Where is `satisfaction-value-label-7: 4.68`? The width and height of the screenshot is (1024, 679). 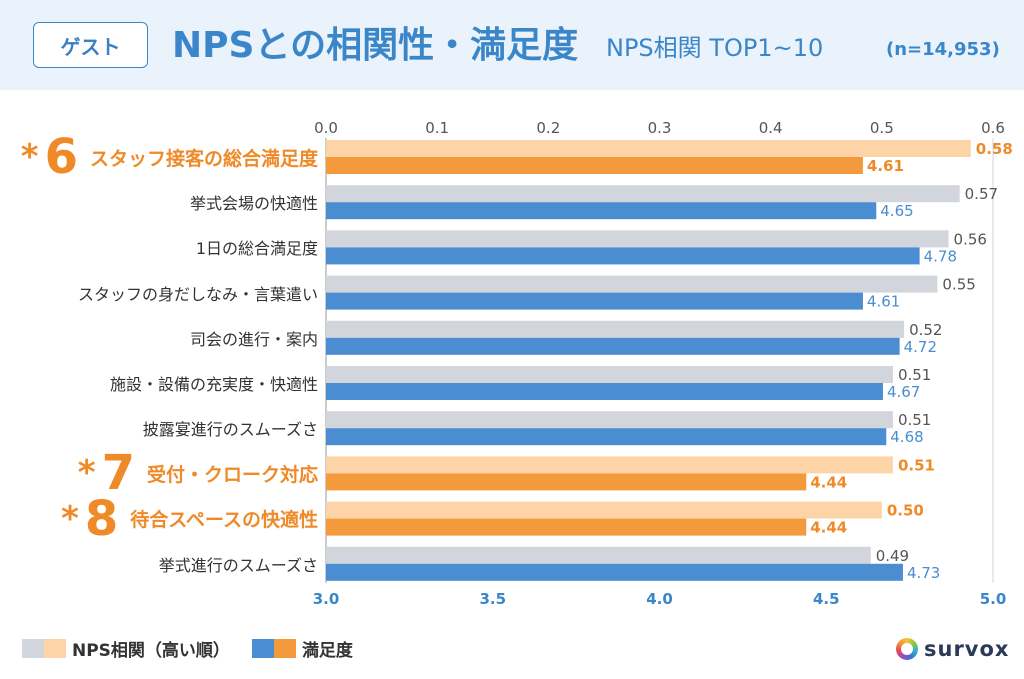 satisfaction-value-label-7: 4.68 is located at coordinates (906, 437).